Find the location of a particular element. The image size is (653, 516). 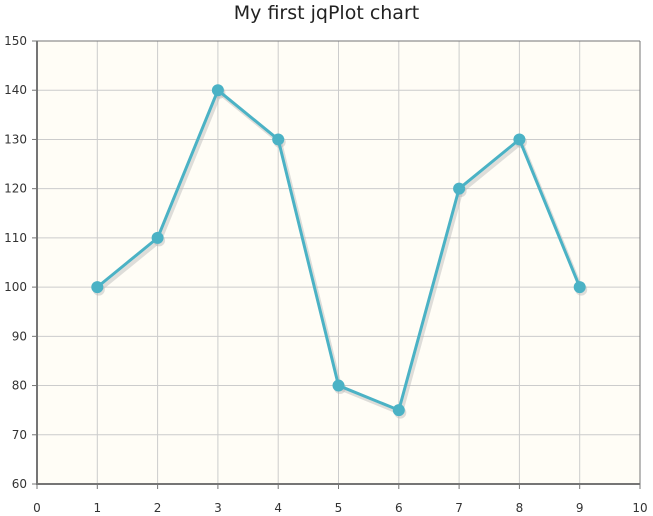

x-tick-label: 9 is located at coordinates (580, 508).